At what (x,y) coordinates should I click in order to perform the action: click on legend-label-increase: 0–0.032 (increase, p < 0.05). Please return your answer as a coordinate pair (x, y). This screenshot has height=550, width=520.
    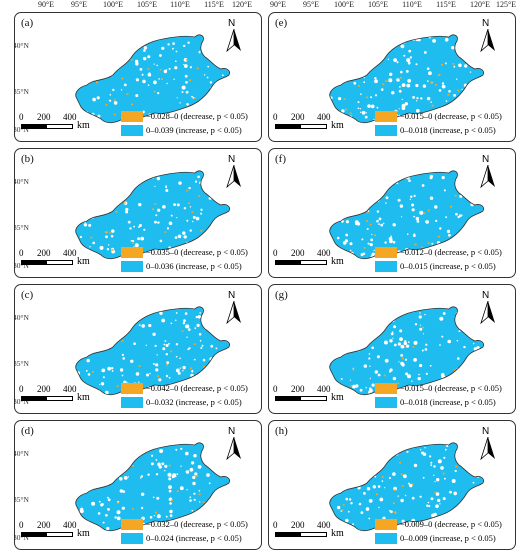
    Looking at the image, I should click on (194, 402).